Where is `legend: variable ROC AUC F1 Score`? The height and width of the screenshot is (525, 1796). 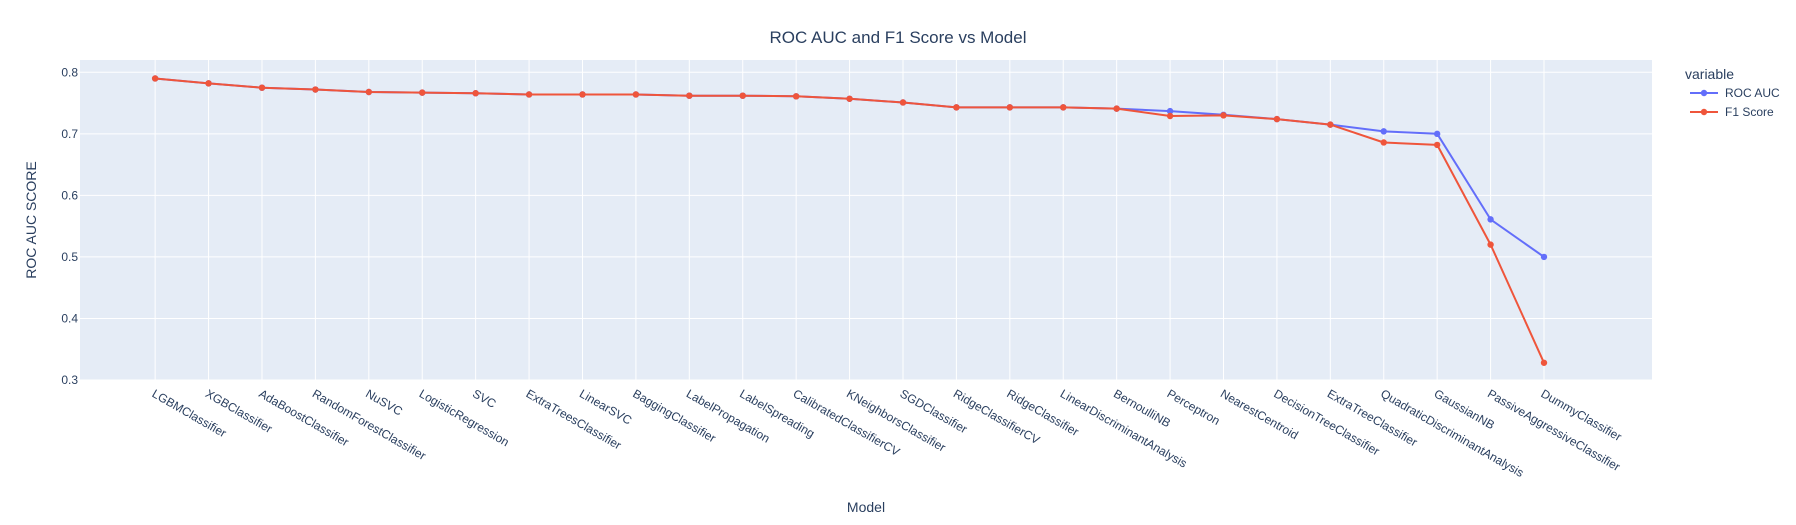
legend: variable ROC AUC F1 Score is located at coordinates (1732, 92).